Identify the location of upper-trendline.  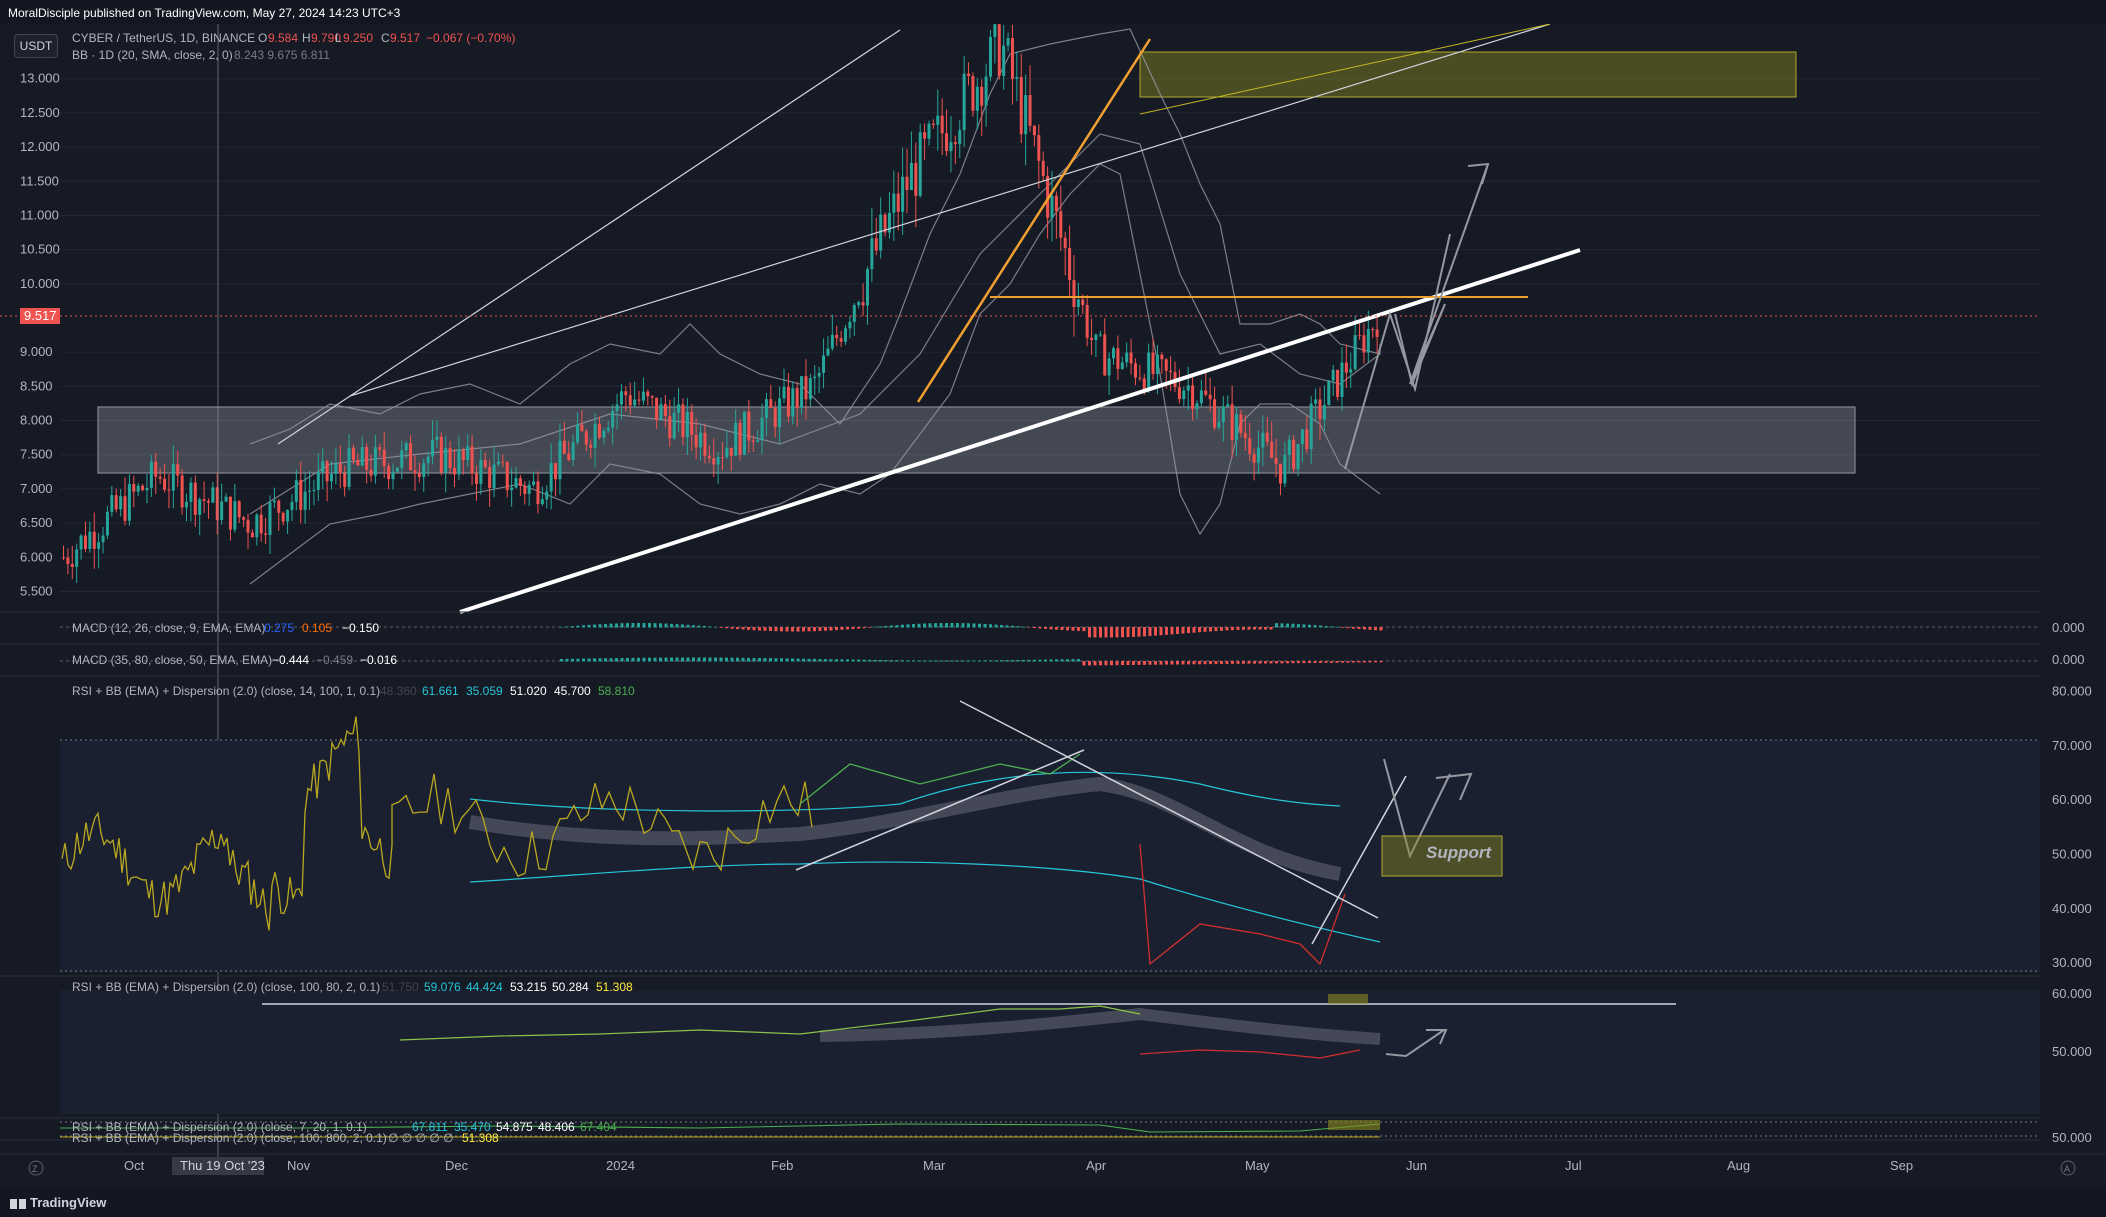
(589, 237).